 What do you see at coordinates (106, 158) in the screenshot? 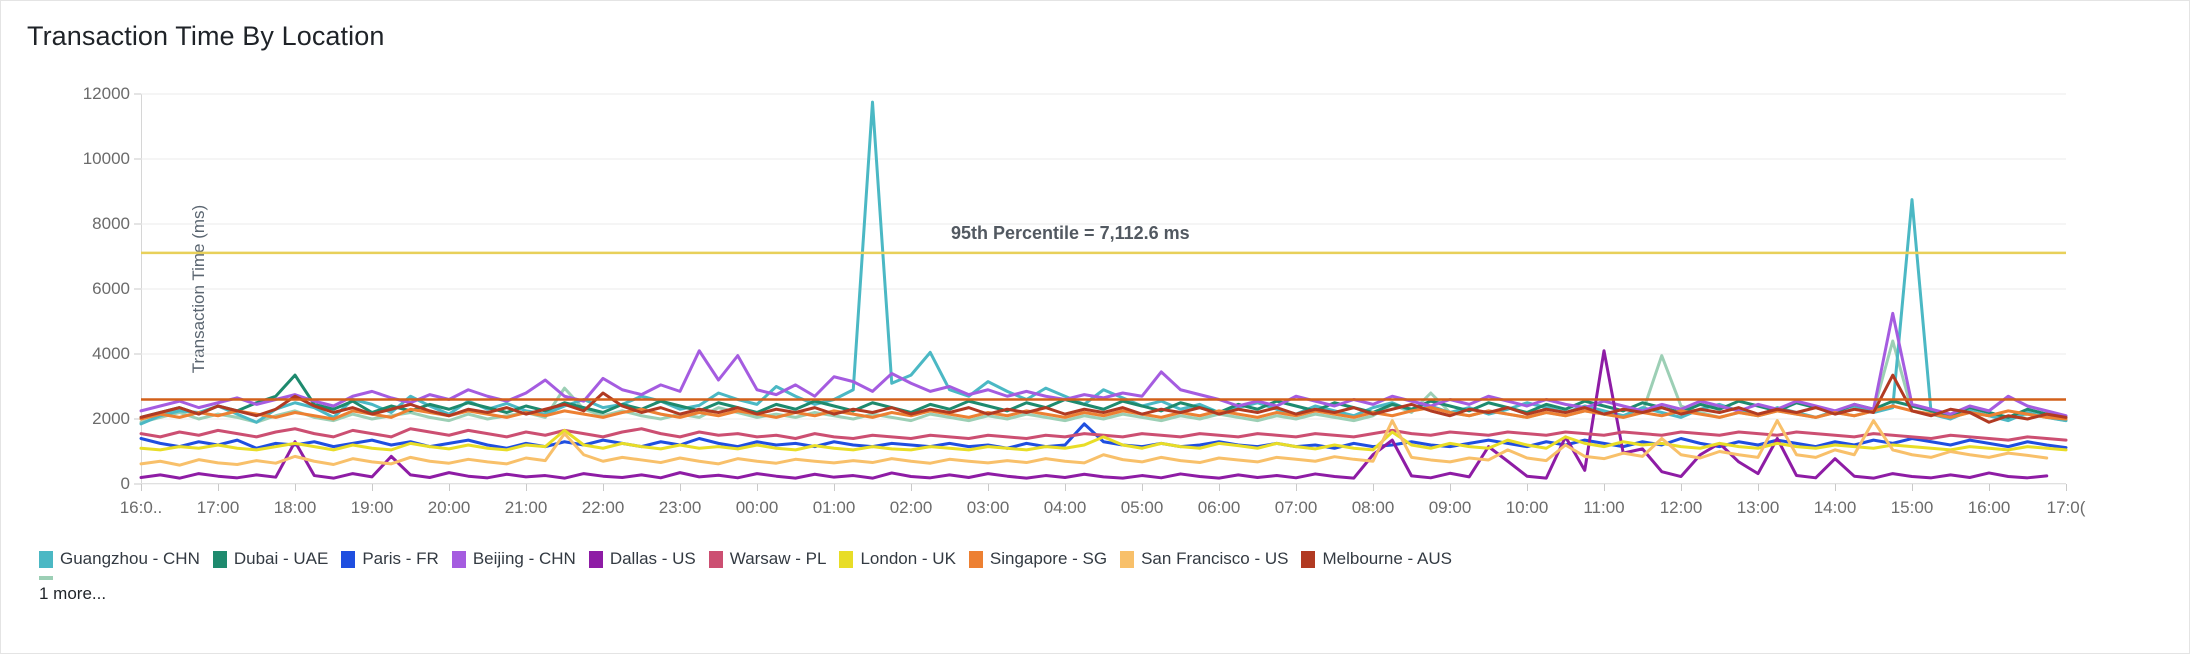
I see `y-tick-label: 10000` at bounding box center [106, 158].